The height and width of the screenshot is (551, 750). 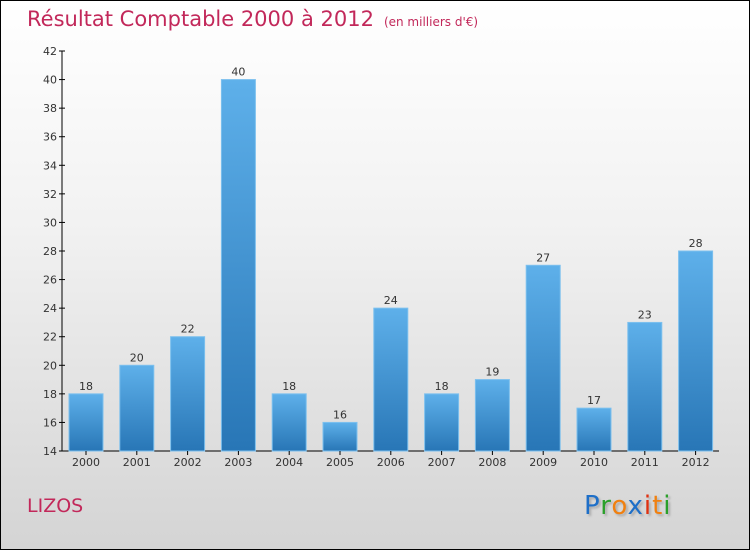 I want to click on x-tick-label: 2000, so click(x=86, y=462).